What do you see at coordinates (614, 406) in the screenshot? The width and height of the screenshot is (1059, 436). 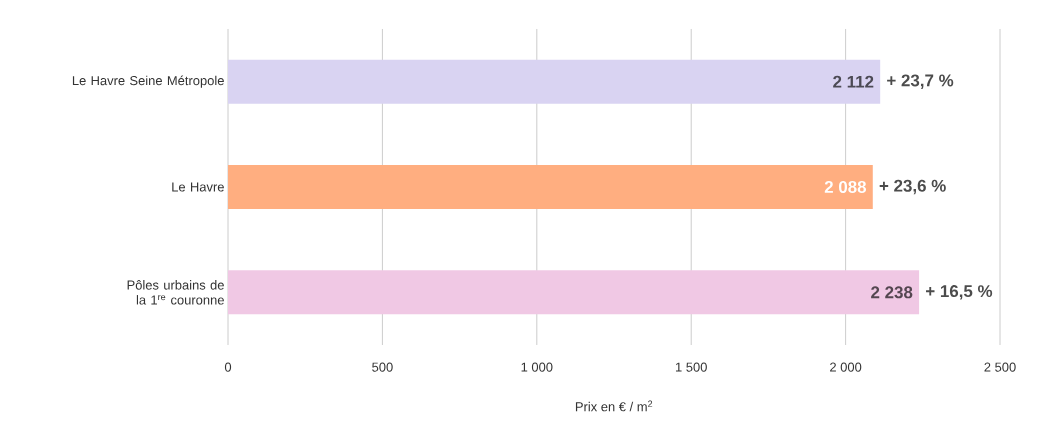 I see `x-axis-title: Prix en € / m$^{2}$` at bounding box center [614, 406].